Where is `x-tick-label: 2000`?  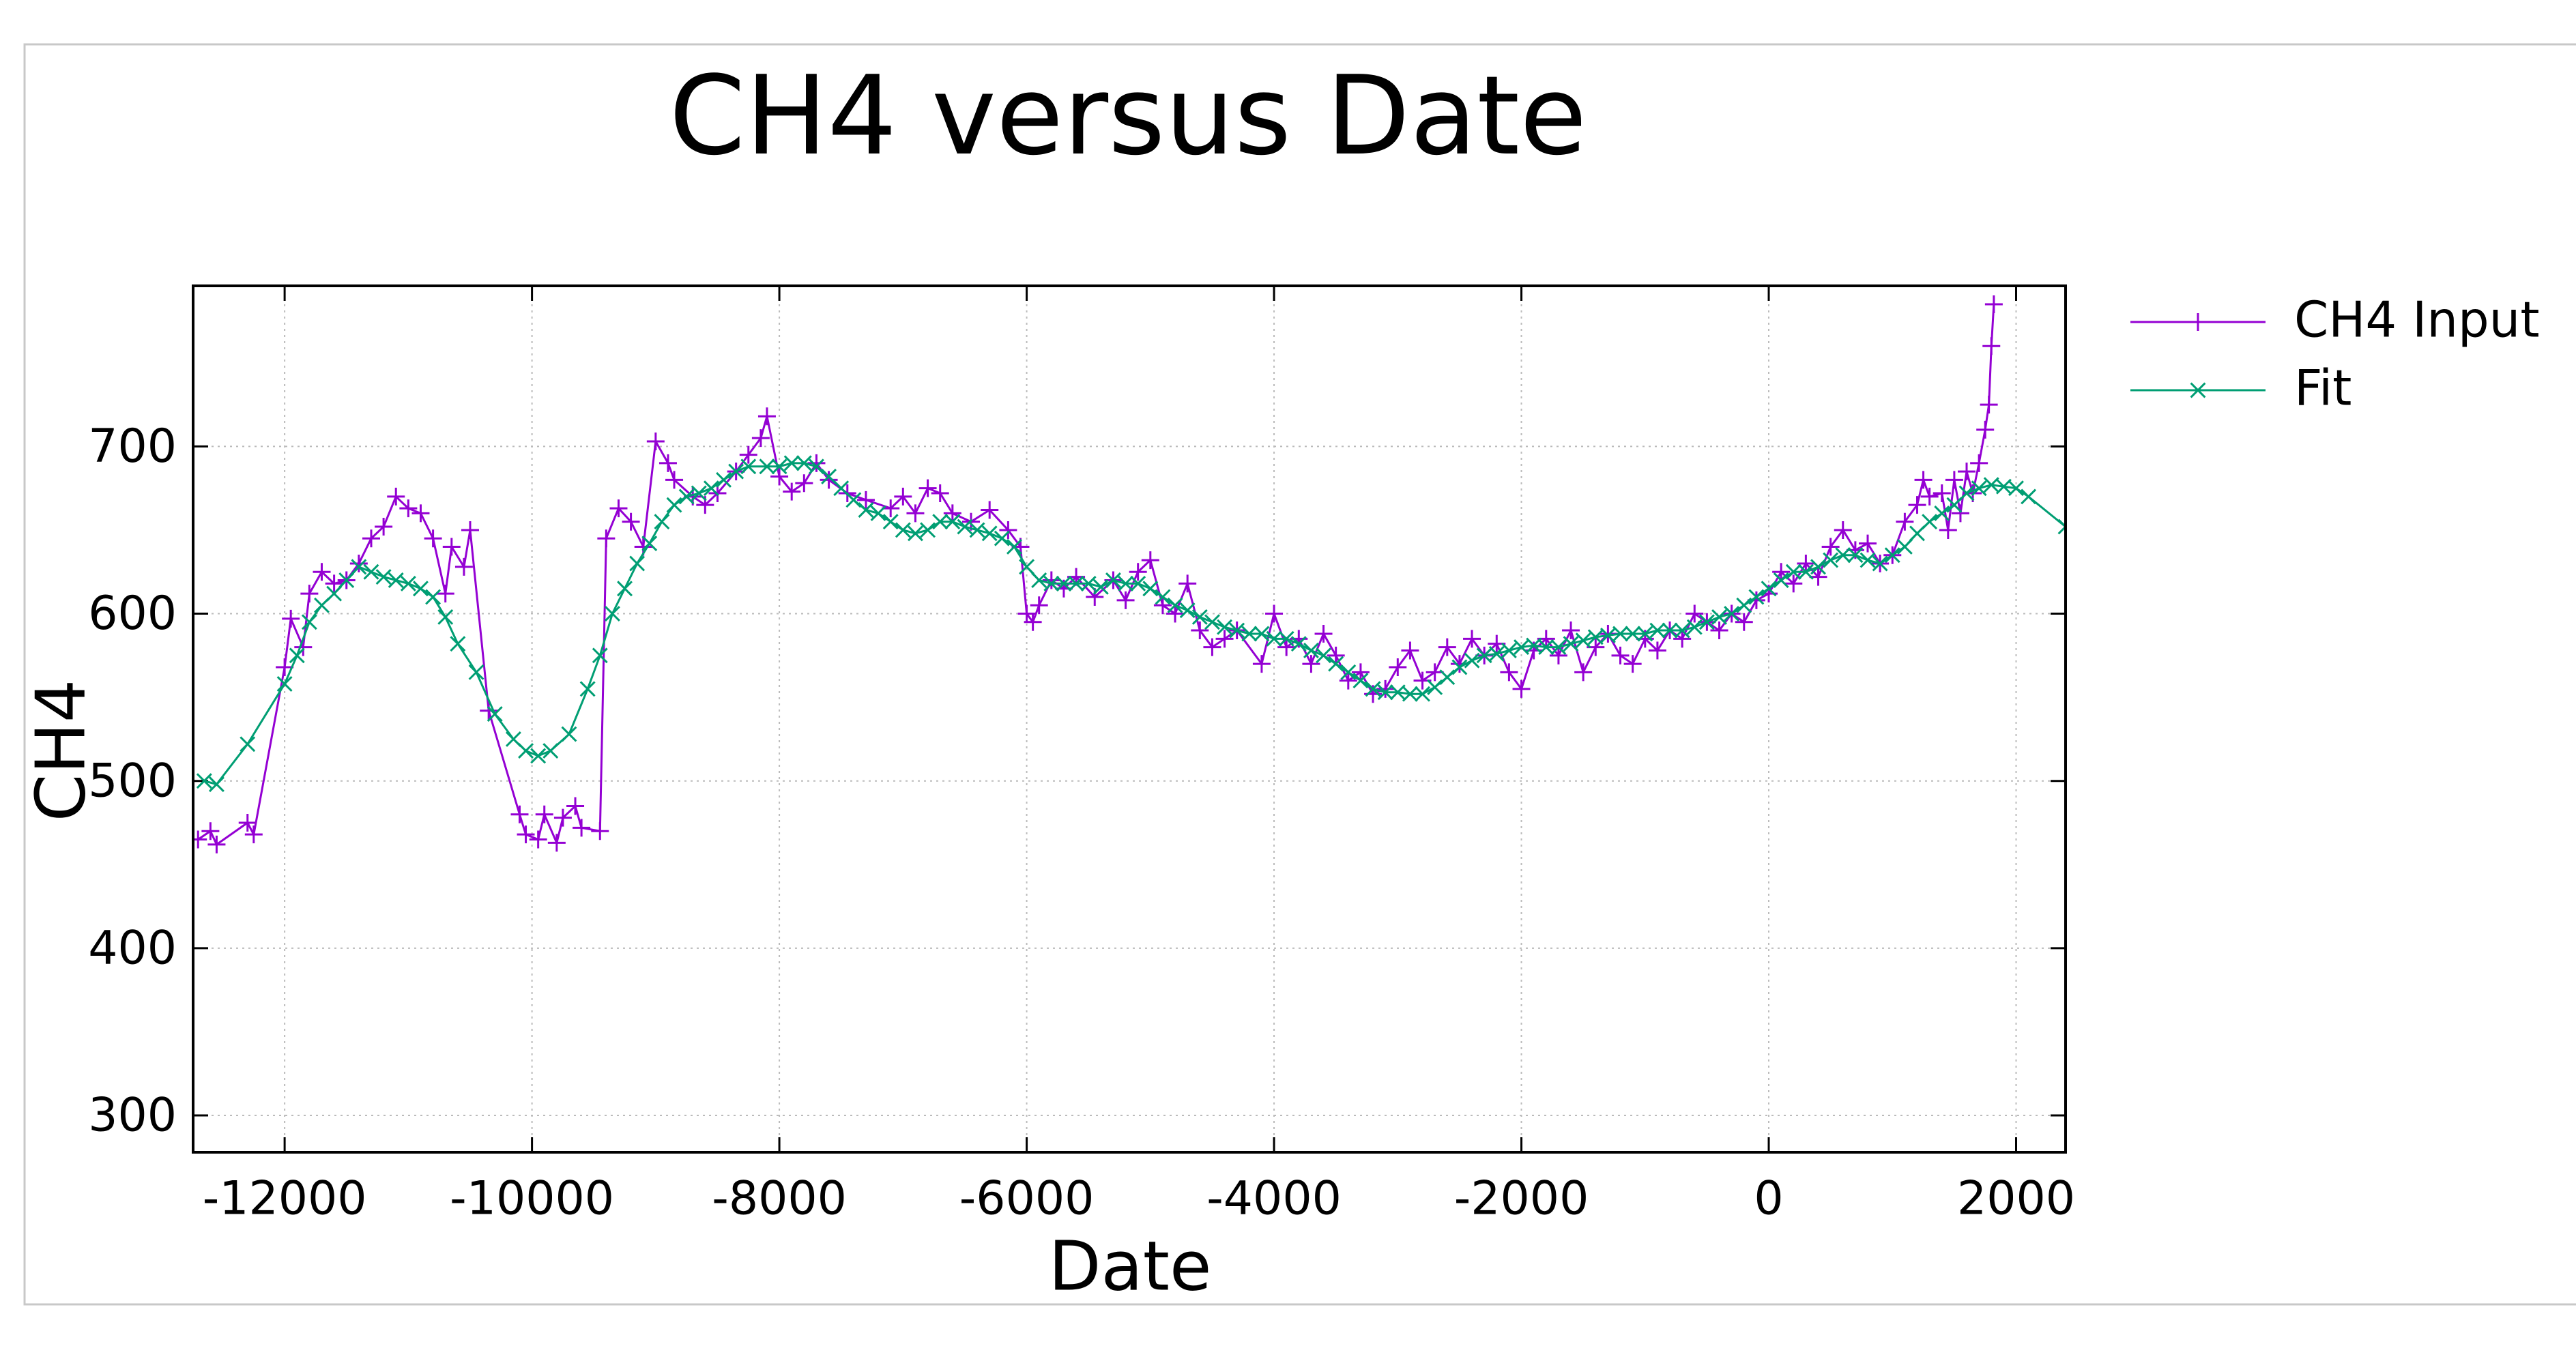
x-tick-label: 2000 is located at coordinates (2016, 1199).